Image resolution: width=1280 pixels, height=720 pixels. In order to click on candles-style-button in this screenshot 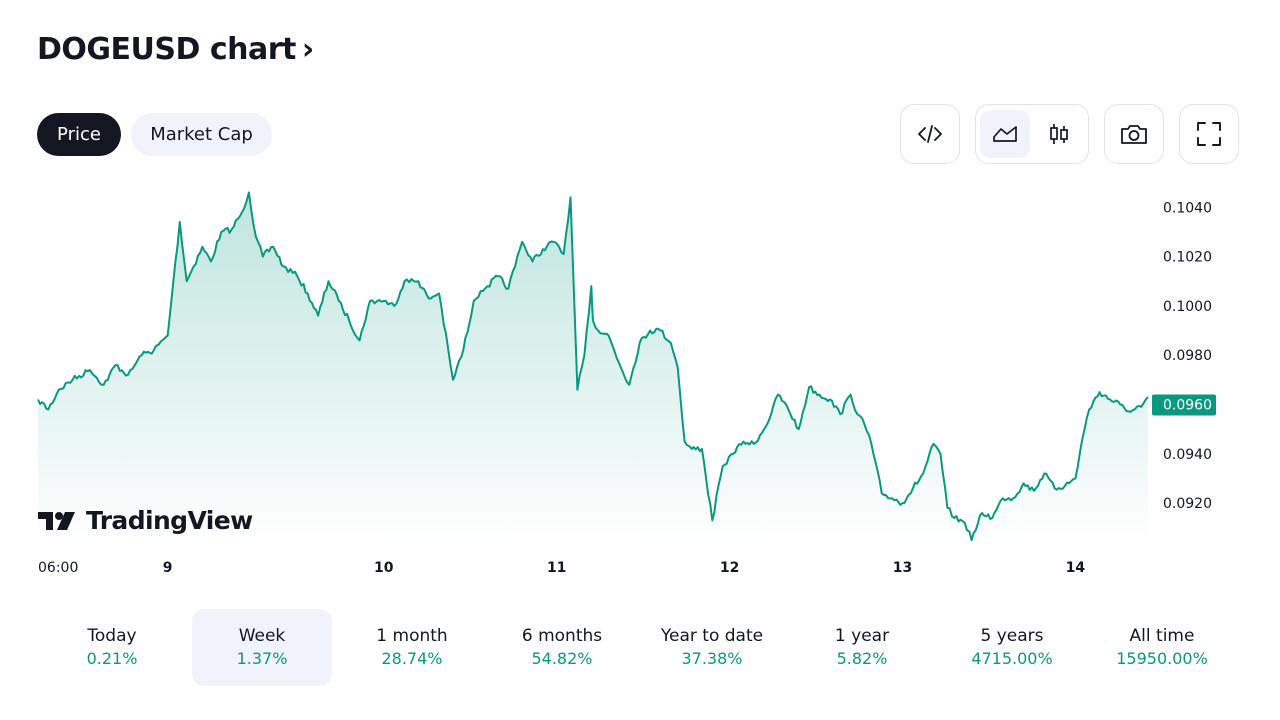, I will do `click(1059, 134)`.